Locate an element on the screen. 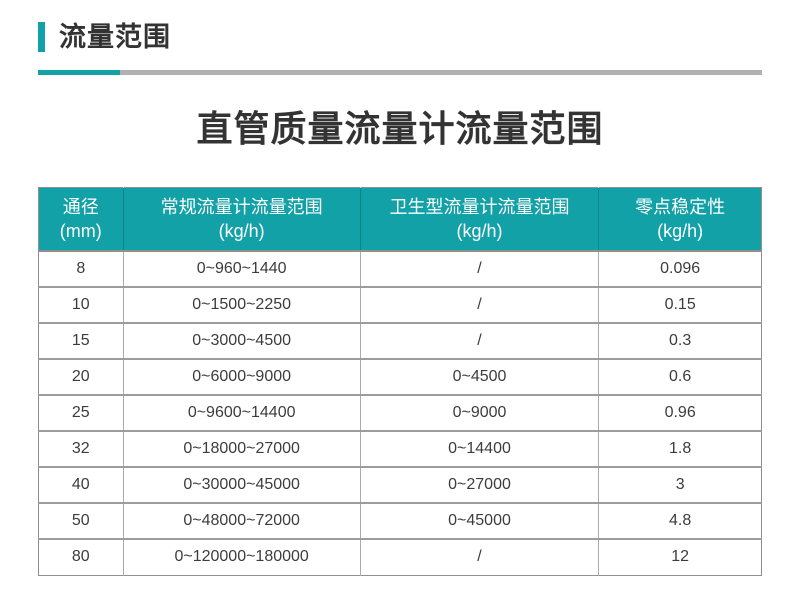 This screenshot has width=800, height=606. table-row: 20 0~6000~9000 0~4500 0.6 is located at coordinates (400, 376).